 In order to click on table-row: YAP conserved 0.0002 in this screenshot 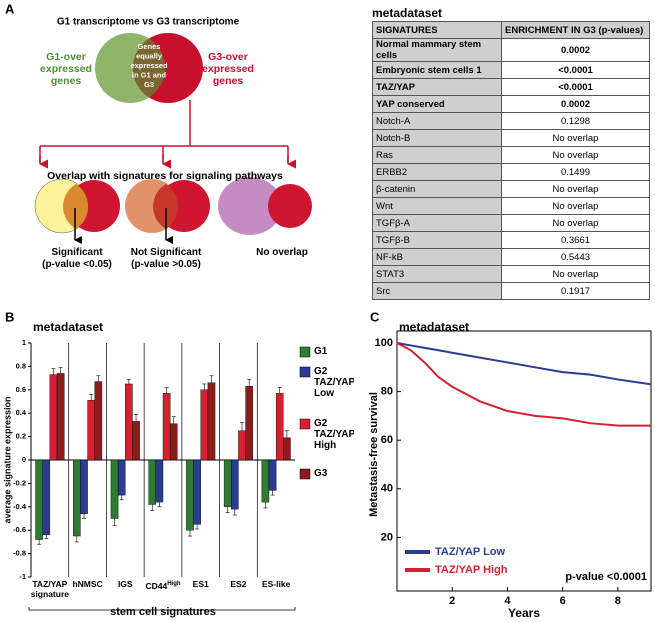, I will do `click(511, 104)`.